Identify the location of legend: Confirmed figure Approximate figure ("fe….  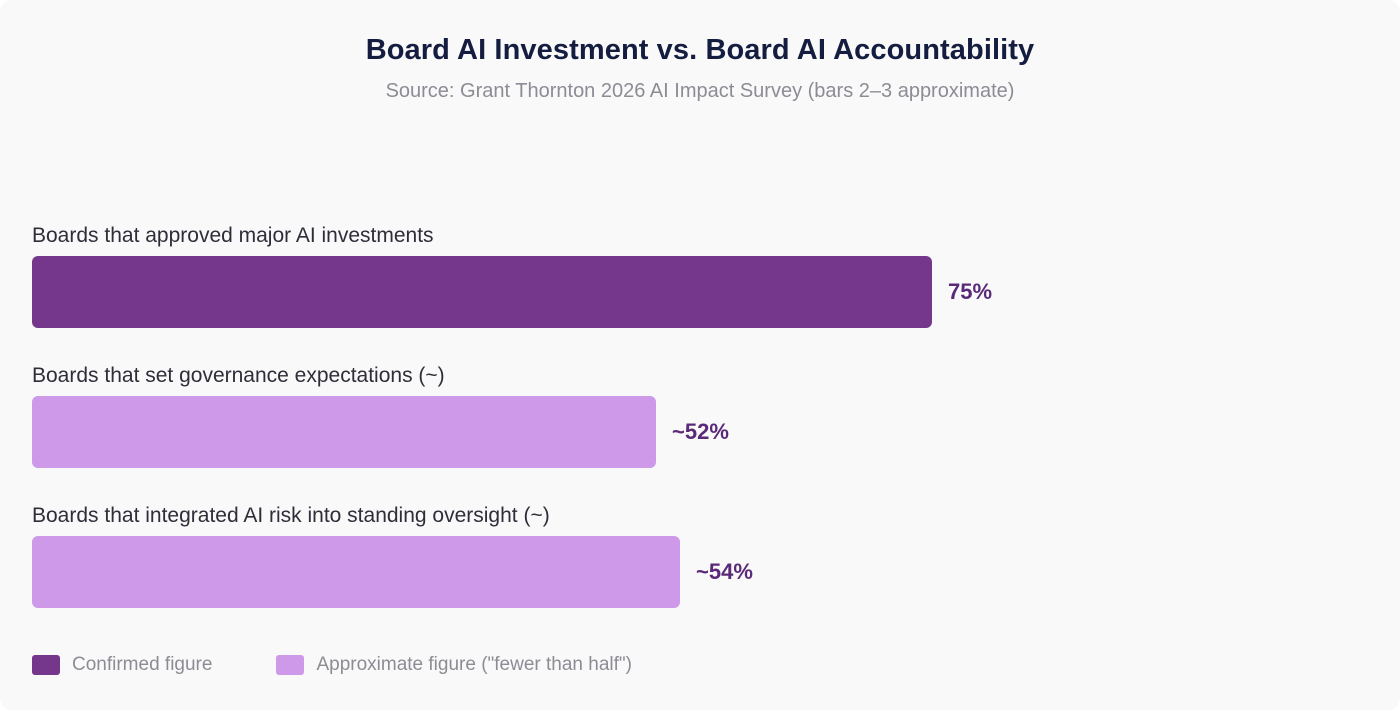
(364, 665).